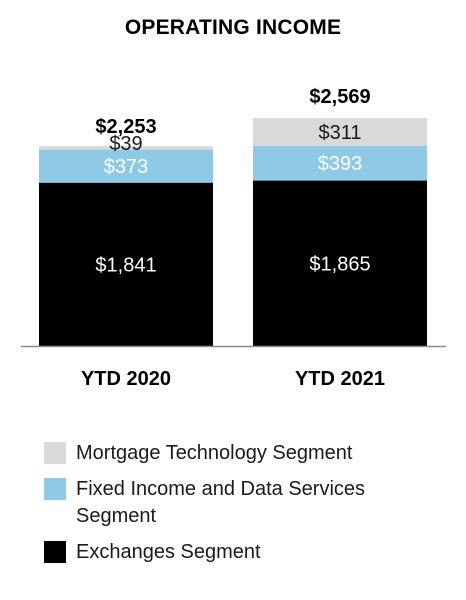 The image size is (466, 600). What do you see at coordinates (55, 453) in the screenshot?
I see `legend-swatch-mortgage` at bounding box center [55, 453].